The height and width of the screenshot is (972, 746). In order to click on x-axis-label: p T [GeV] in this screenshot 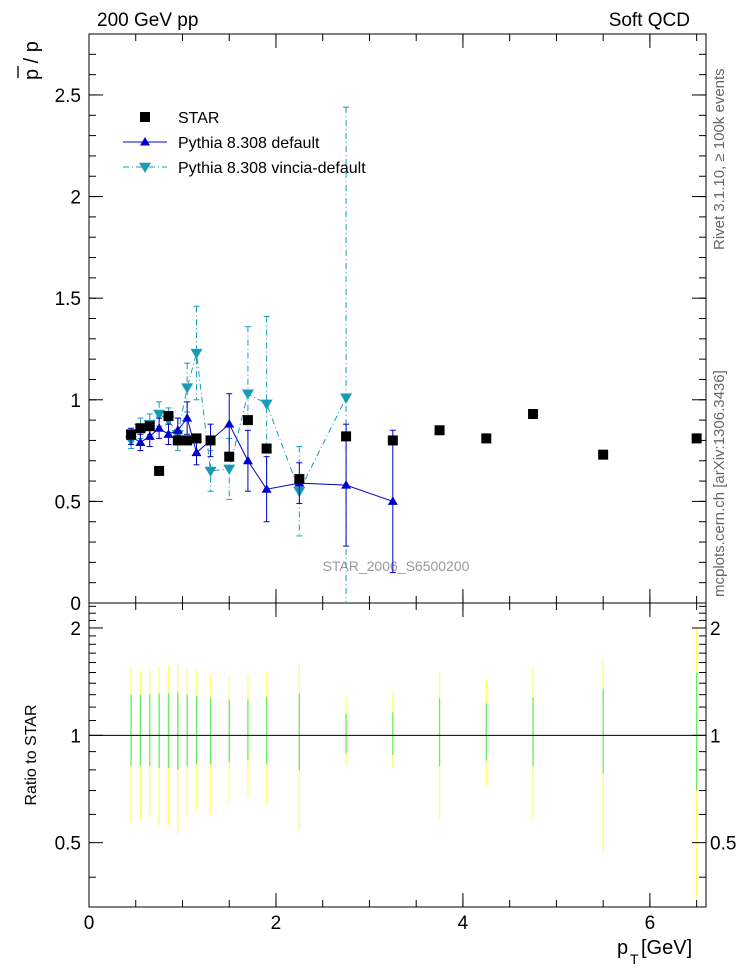, I will do `click(654, 952)`.